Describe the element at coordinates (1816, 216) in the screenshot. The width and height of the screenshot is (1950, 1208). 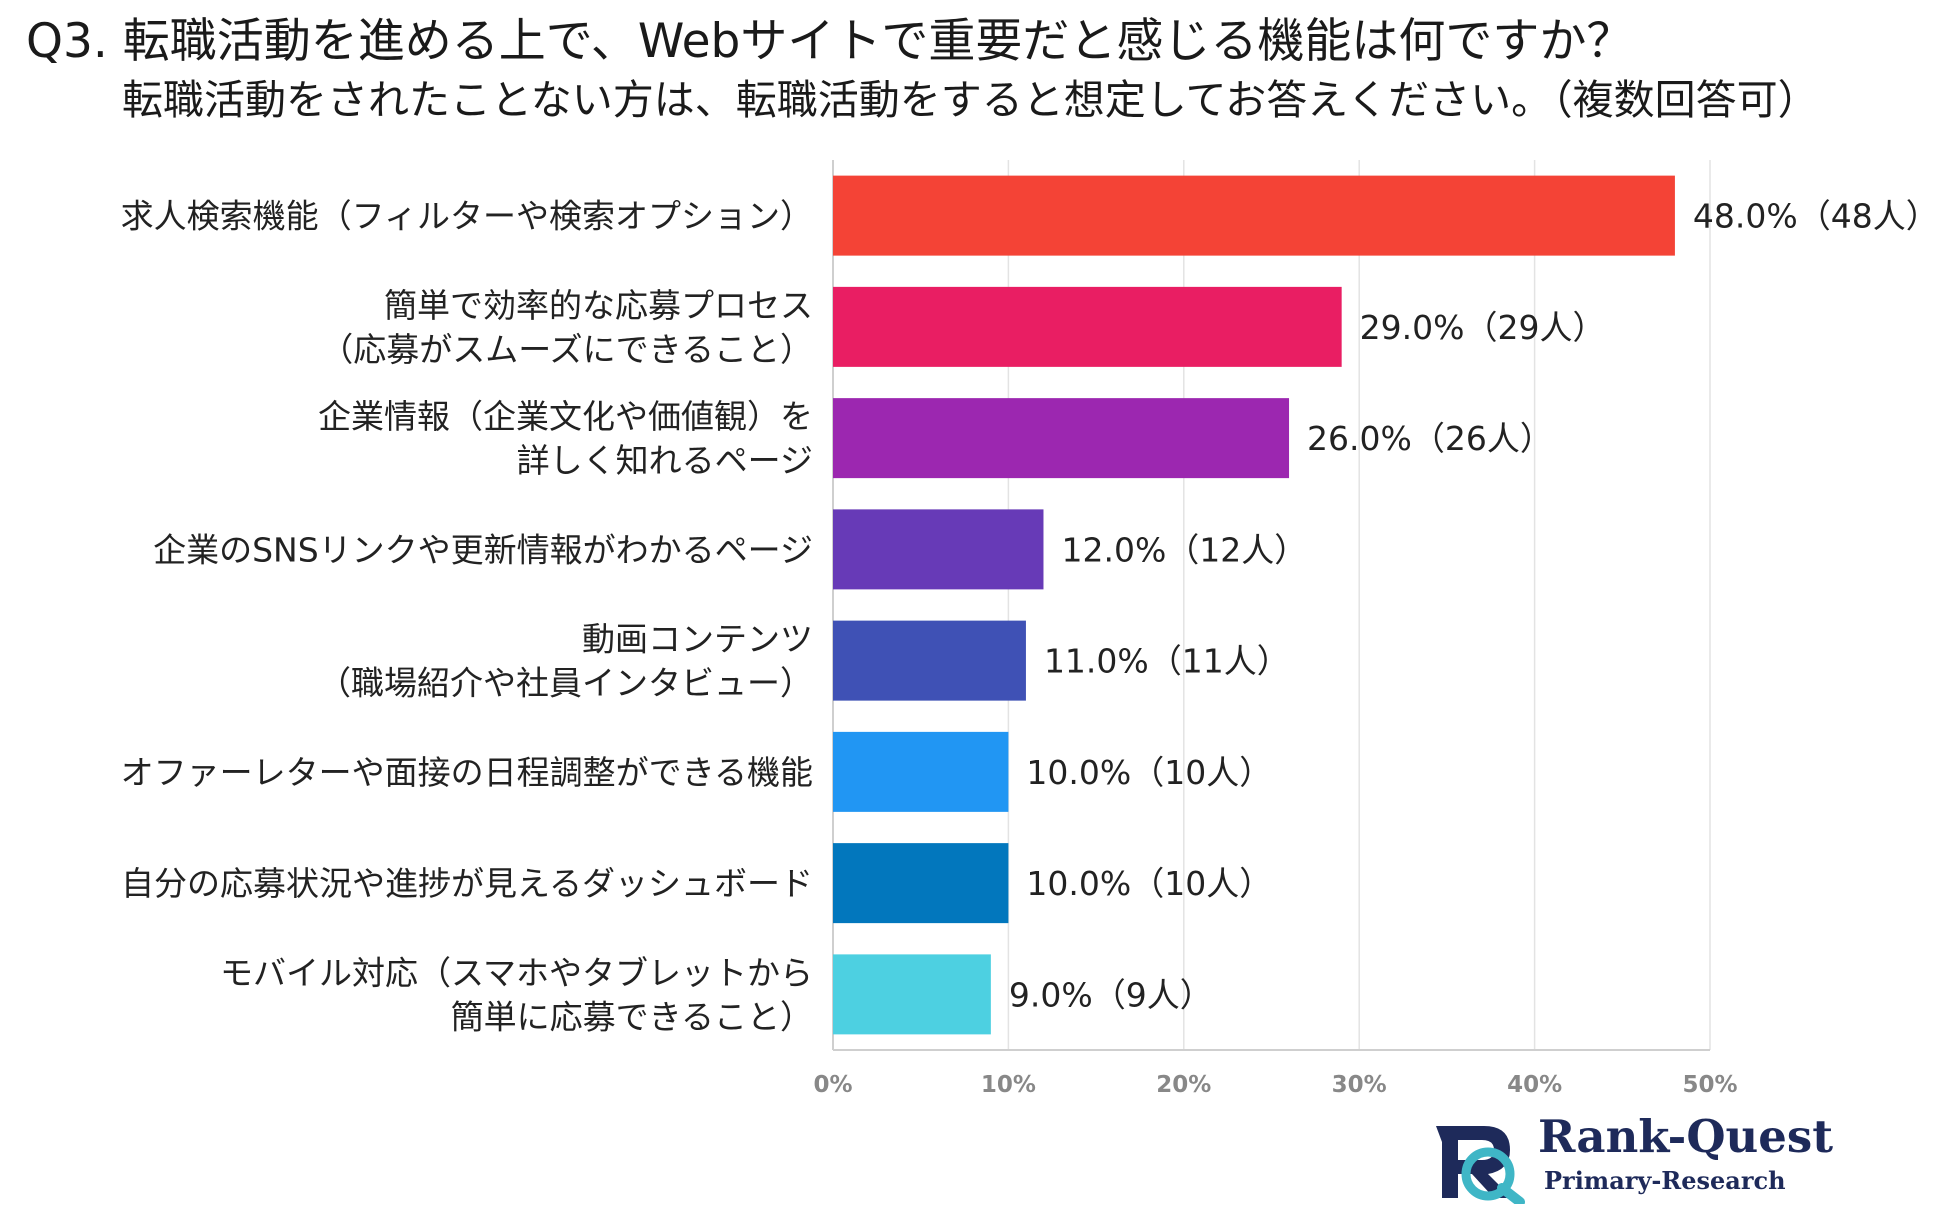
I see `data-label: 48.0%（48人）` at that location.